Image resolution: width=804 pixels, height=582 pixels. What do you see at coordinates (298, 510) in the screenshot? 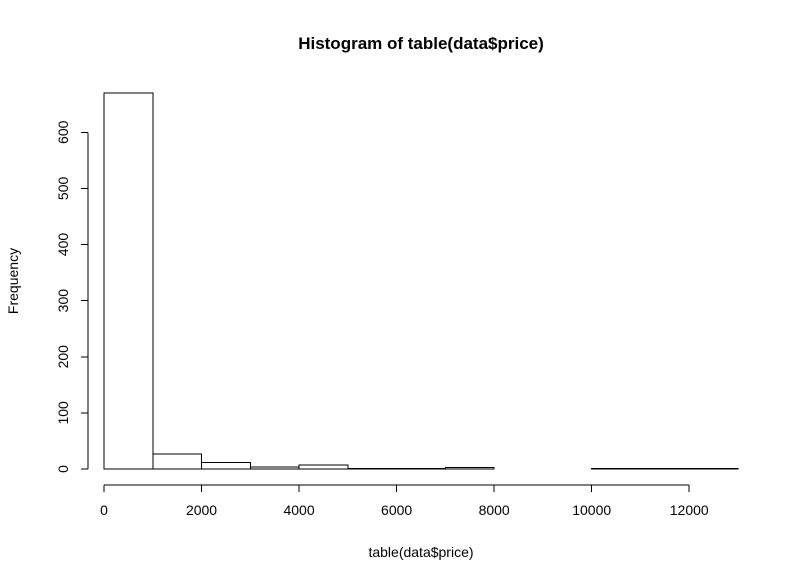
I see `x-tick-label-2: 4000` at bounding box center [298, 510].